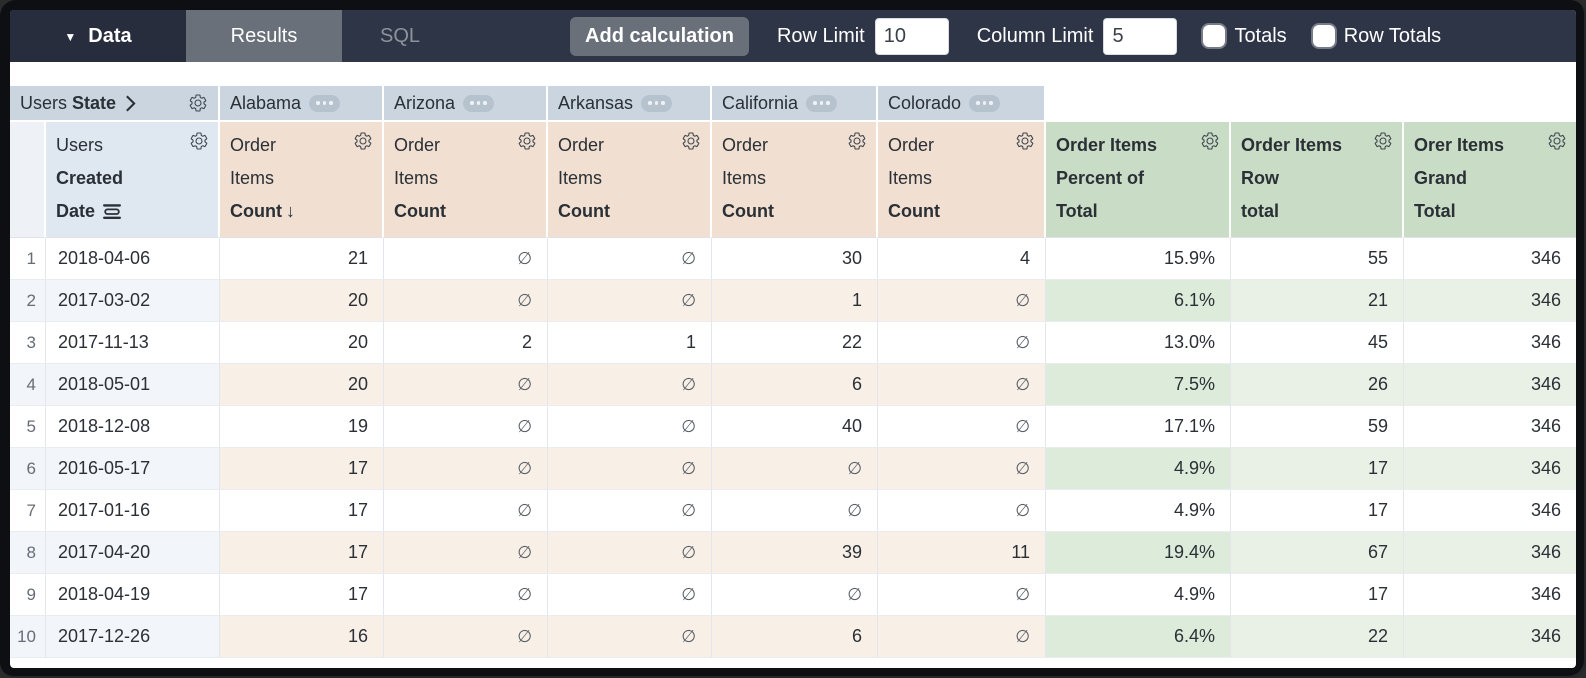 The width and height of the screenshot is (1586, 678). What do you see at coordinates (1317, 259) in the screenshot?
I see `calc-cell: 55` at bounding box center [1317, 259].